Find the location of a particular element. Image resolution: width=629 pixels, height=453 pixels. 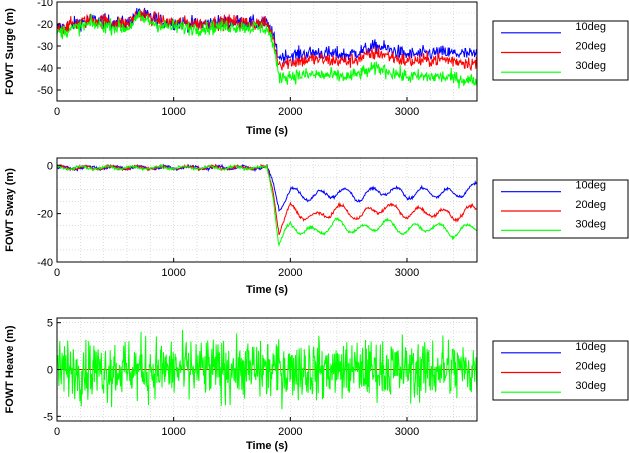

y-tick-label: -50 is located at coordinates (45, 91).